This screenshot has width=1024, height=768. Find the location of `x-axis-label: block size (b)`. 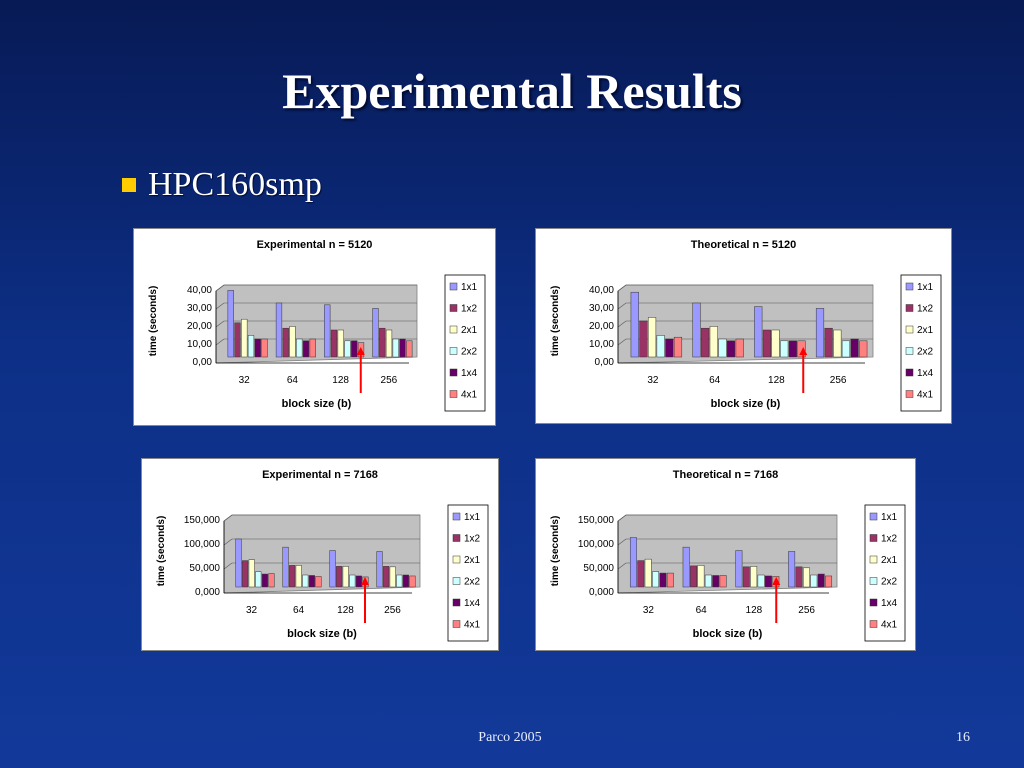

x-axis-label: block size (b) is located at coordinates (746, 404).